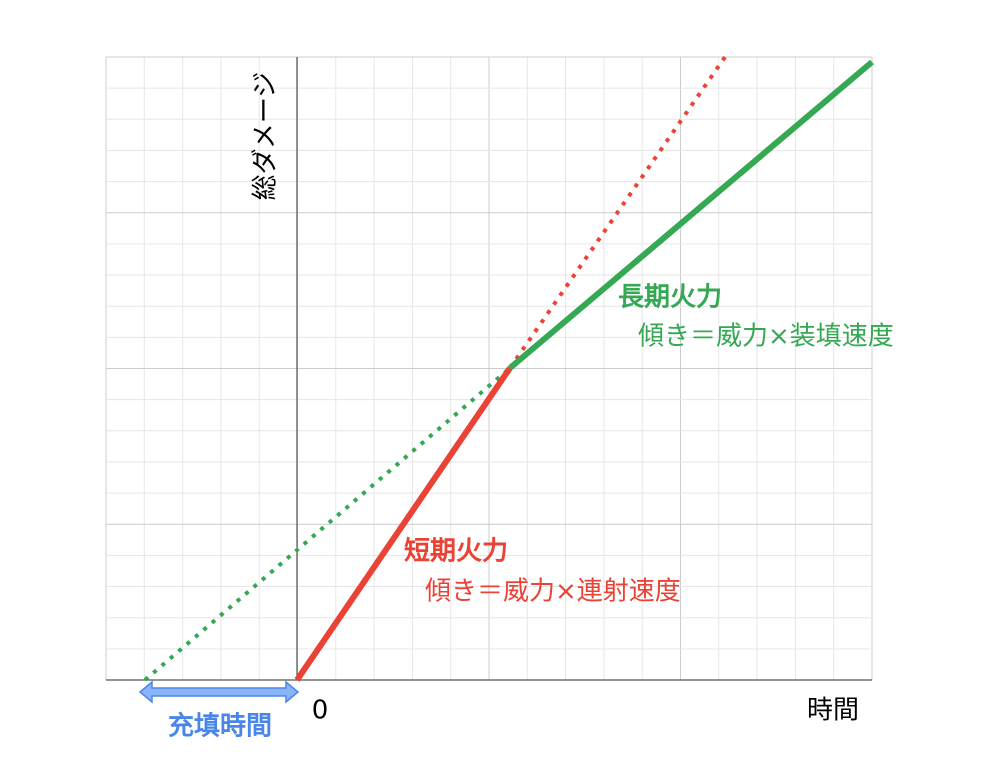 The width and height of the screenshot is (984, 772). Describe the element at coordinates (617, 212) in the screenshot. I see `red-dotted-line` at that location.